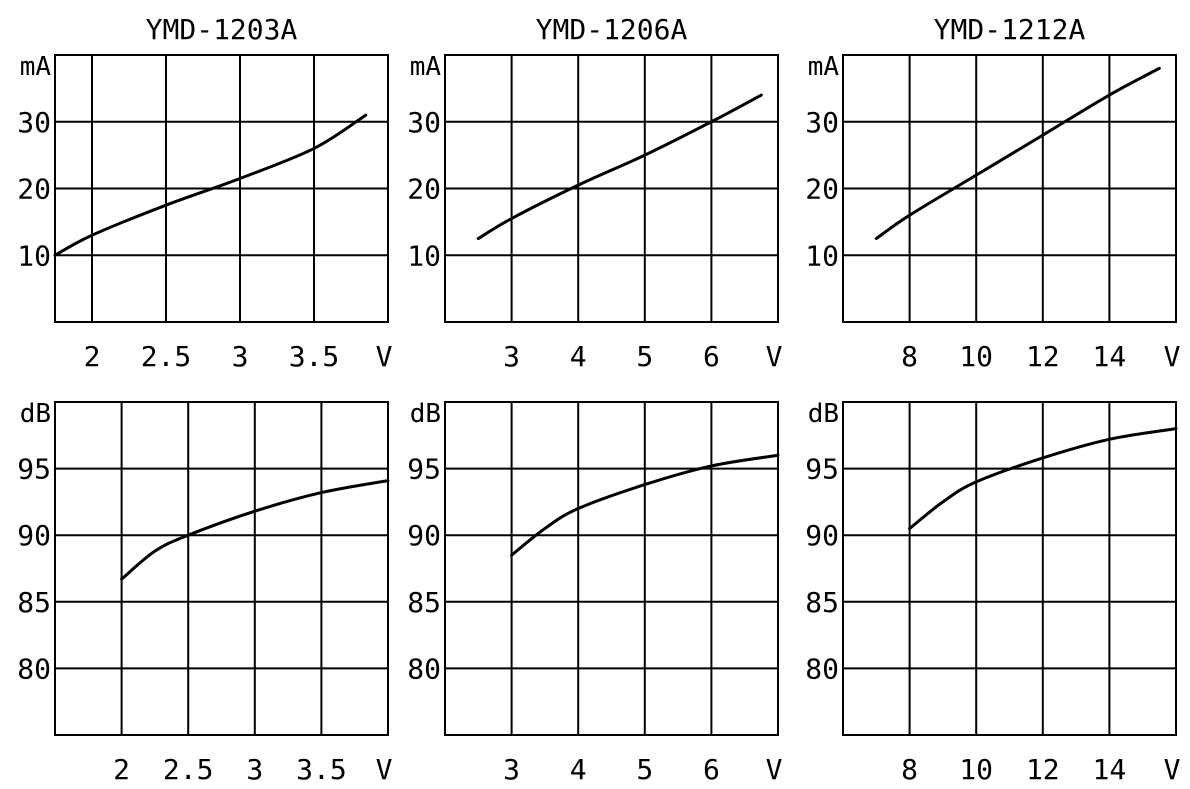  I want to click on chart-panel-2: 3 4 5 6 10 20 30 mA V YMD-1206A, so click(594, 193).